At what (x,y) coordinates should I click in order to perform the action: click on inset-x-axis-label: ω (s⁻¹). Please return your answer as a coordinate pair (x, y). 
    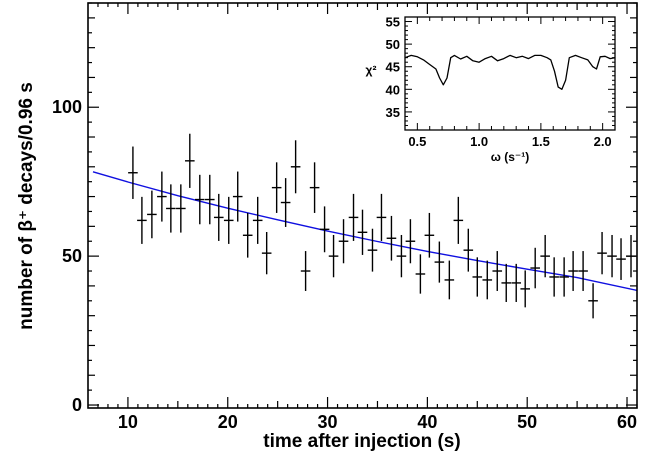
    Looking at the image, I should click on (510, 157).